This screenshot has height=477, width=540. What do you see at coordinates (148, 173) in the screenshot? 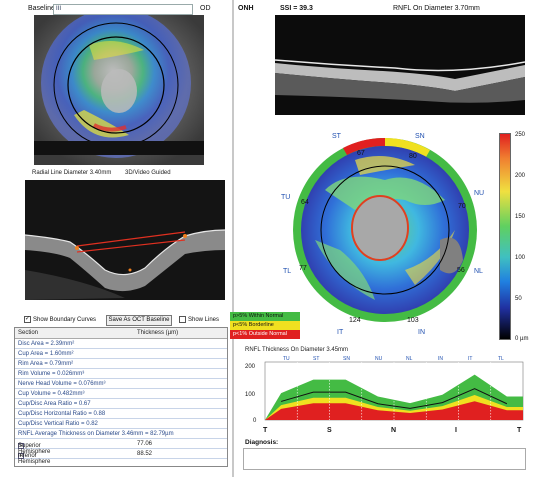
I see `guided-caption: 3D/Video Guided` at bounding box center [148, 173].